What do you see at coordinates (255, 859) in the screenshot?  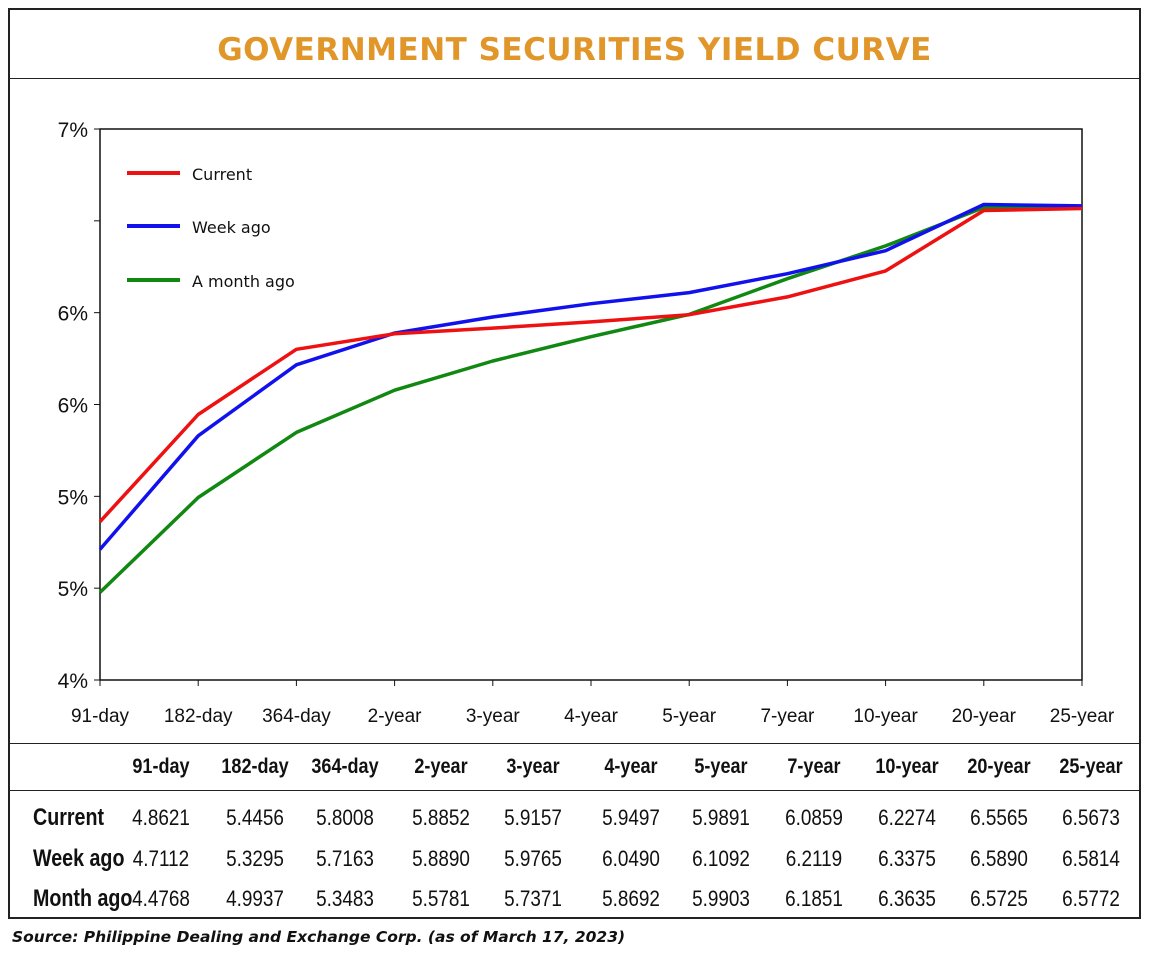 I see `table-cell: 5.3295` at bounding box center [255, 859].